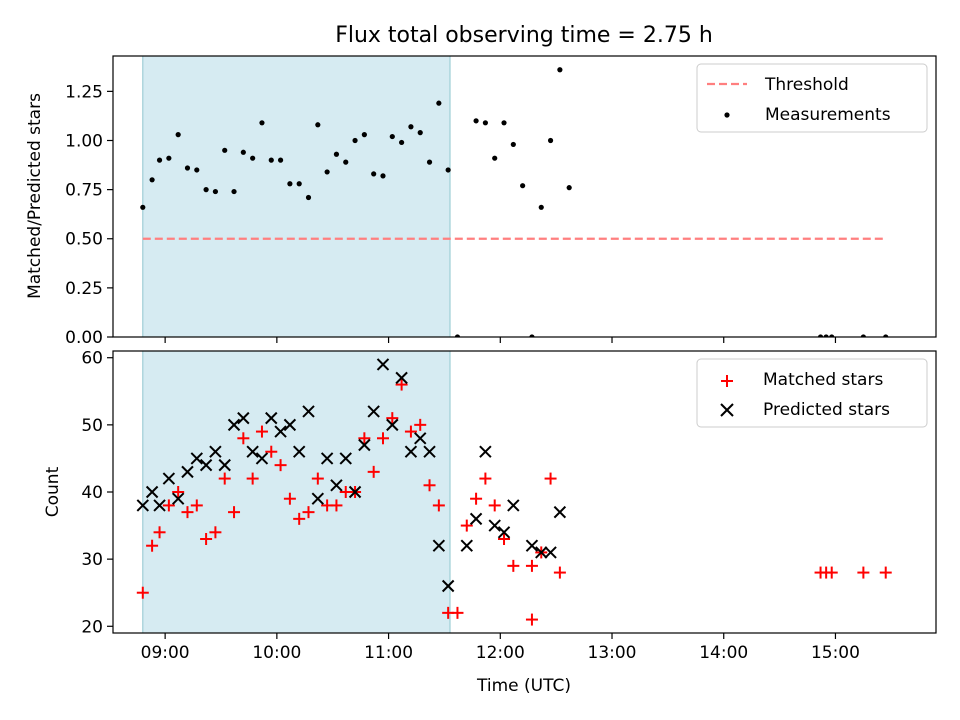 This screenshot has width=960, height=720. I want to click on y-tick-label: 0.75, so click(84, 191).